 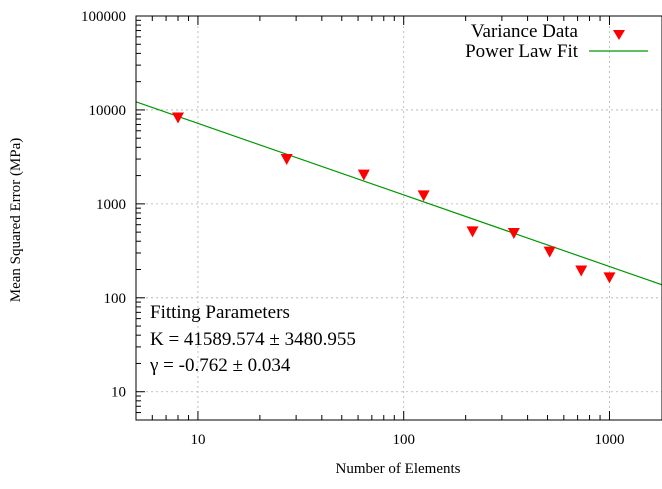 What do you see at coordinates (619, 35) in the screenshot?
I see `legend-marker-variance-data` at bounding box center [619, 35].